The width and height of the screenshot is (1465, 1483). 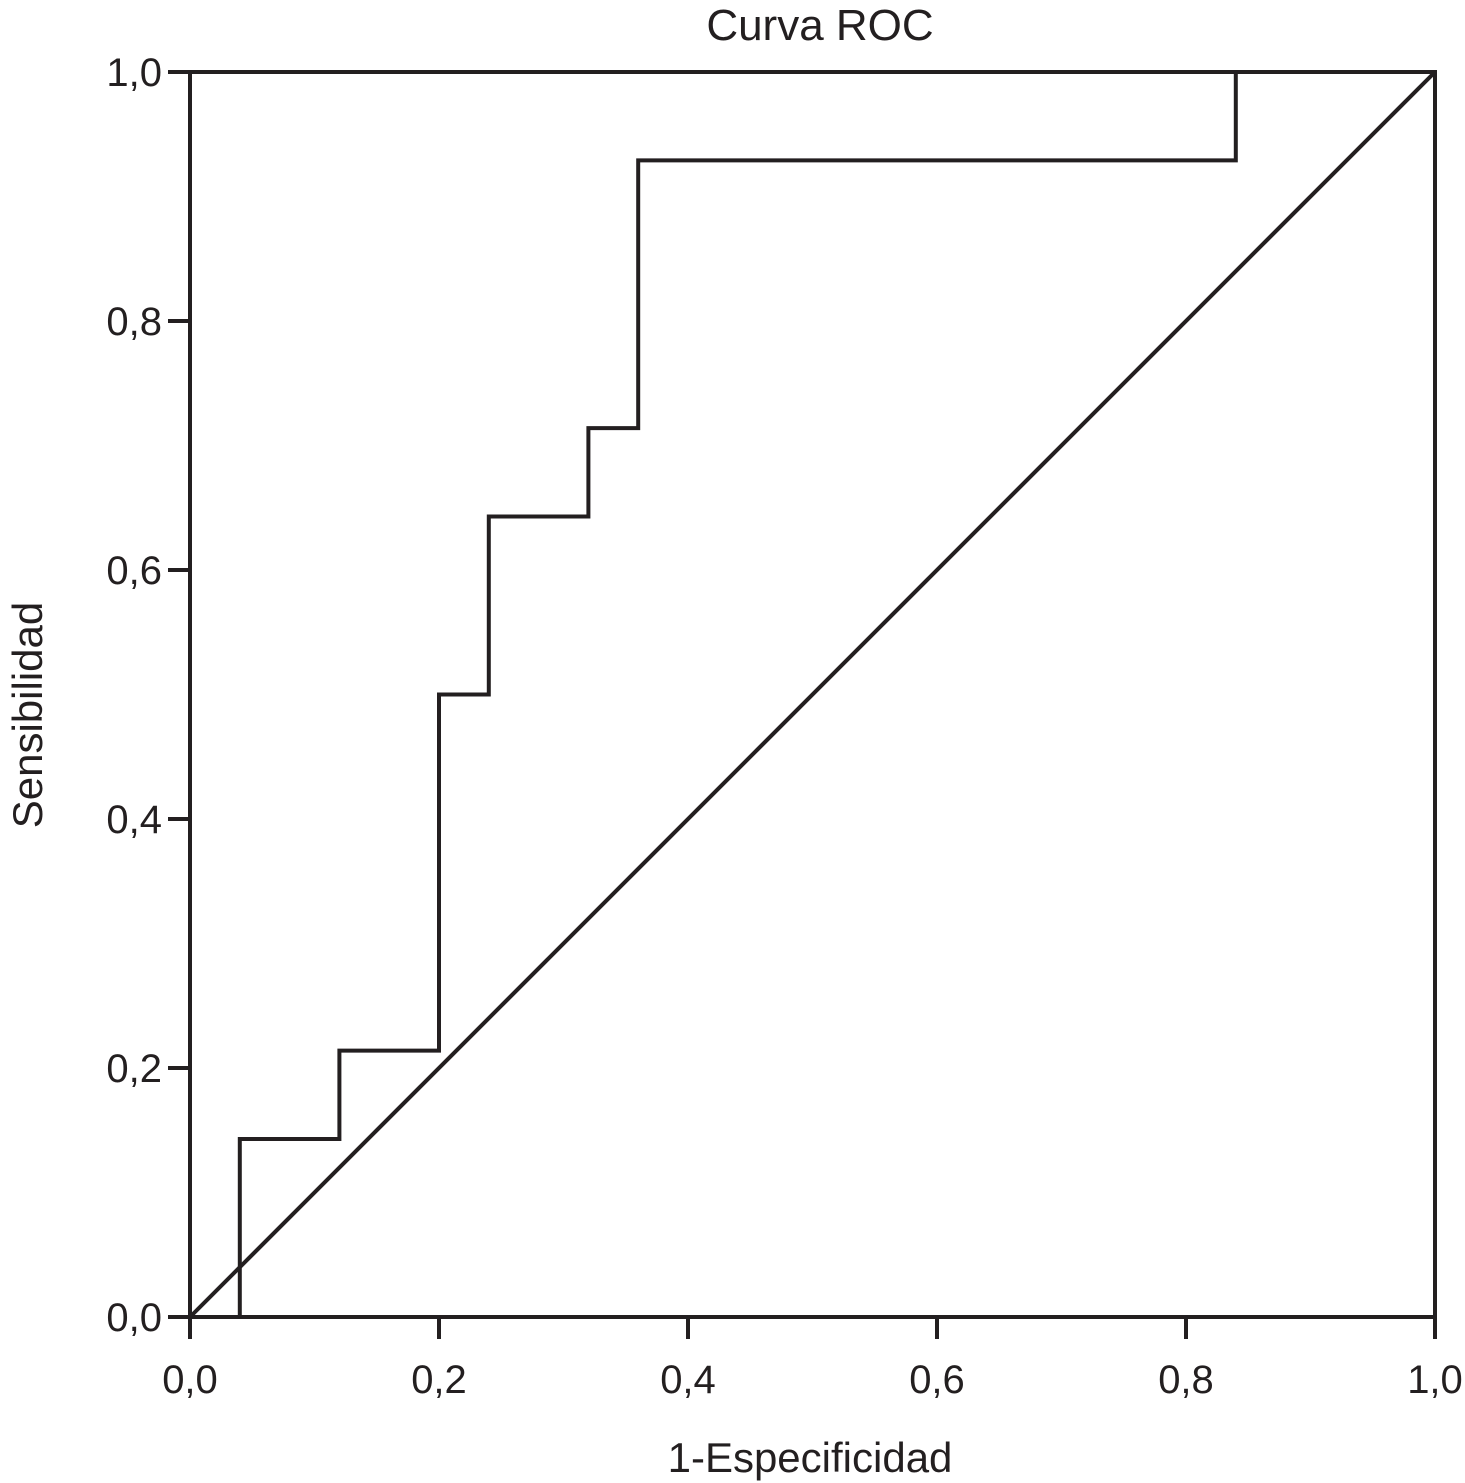 What do you see at coordinates (27, 715) in the screenshot?
I see `y-axis-label: Sensibilidad` at bounding box center [27, 715].